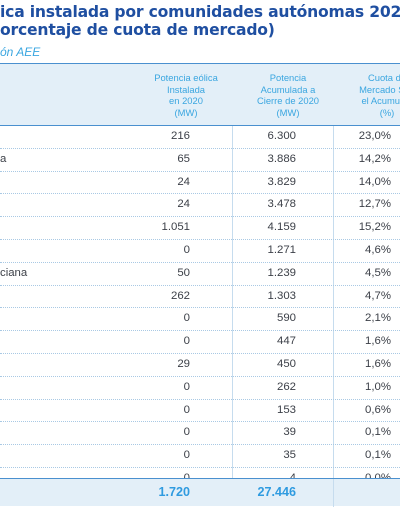 This screenshot has width=400, height=516. What do you see at coordinates (281, 158) in the screenshot?
I see `cumulative-cell: 3.886` at bounding box center [281, 158].